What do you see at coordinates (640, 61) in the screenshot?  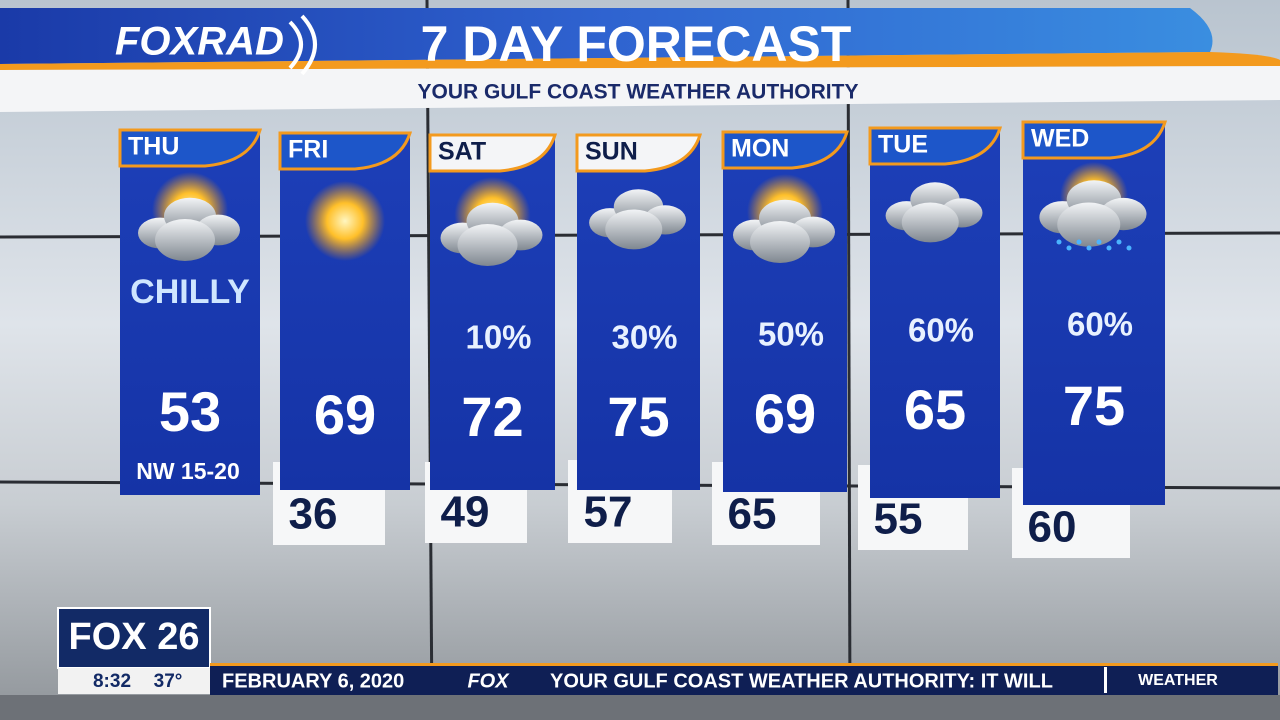 I see `header-stripe` at bounding box center [640, 61].